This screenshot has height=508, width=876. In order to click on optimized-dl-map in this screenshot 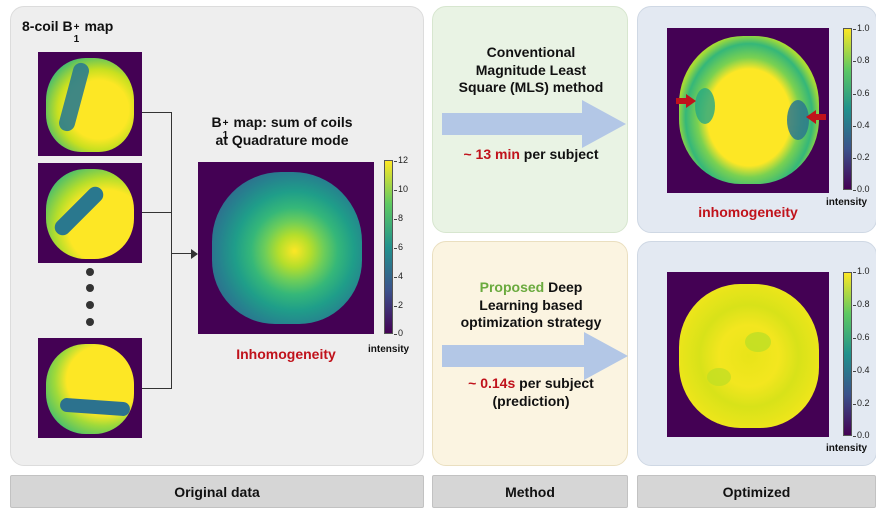, I will do `click(748, 354)`.